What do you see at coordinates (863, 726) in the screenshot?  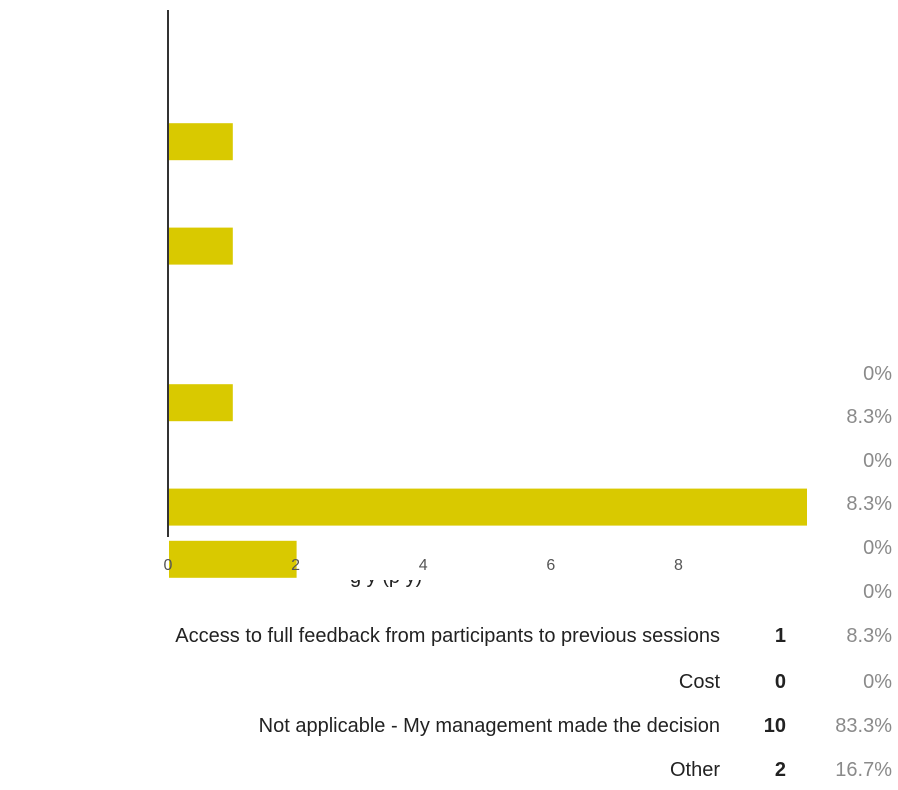 I see `response-percent: 83.3%` at bounding box center [863, 726].